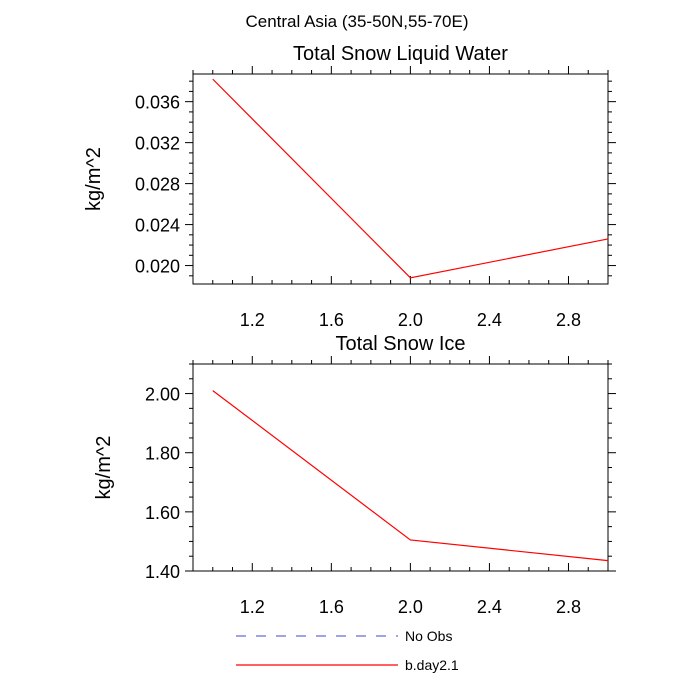 The height and width of the screenshot is (700, 700). What do you see at coordinates (428, 636) in the screenshot?
I see `legend-label: No Obs` at bounding box center [428, 636].